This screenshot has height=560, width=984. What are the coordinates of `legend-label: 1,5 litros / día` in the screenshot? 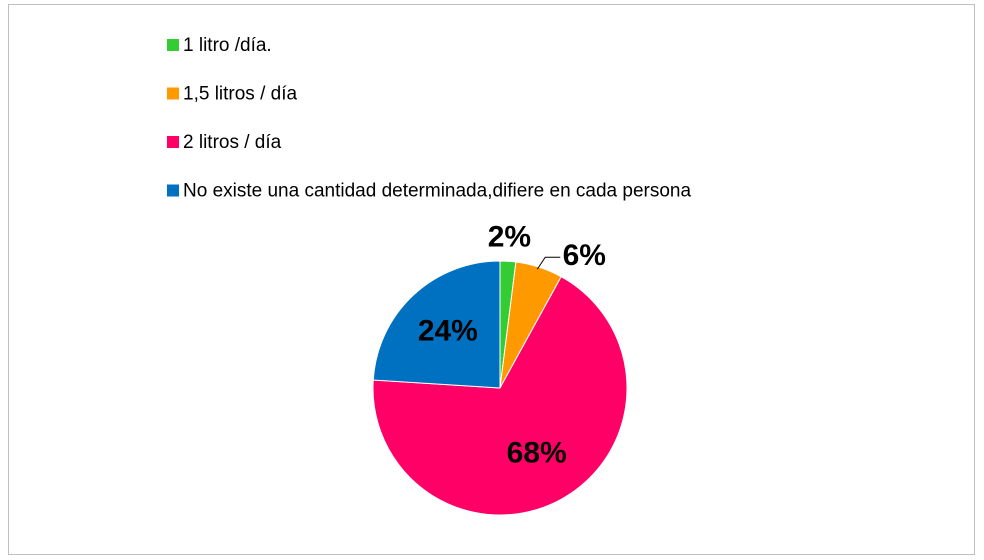 It's located at (240, 94).